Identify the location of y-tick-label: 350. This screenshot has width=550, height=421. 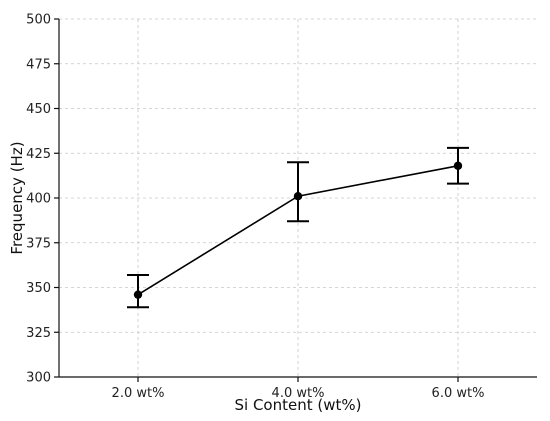
(38, 288).